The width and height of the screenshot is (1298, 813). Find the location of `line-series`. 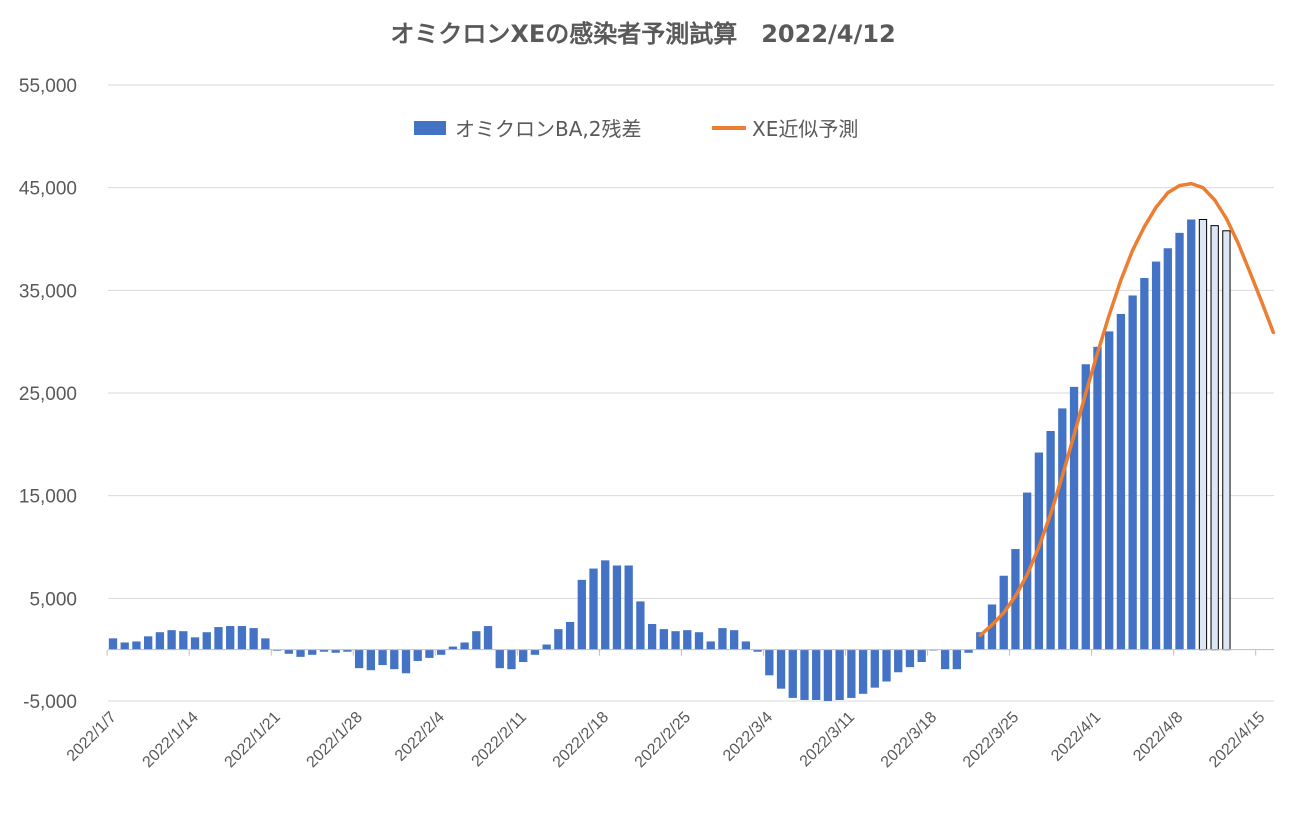

line-series is located at coordinates (1127, 409).